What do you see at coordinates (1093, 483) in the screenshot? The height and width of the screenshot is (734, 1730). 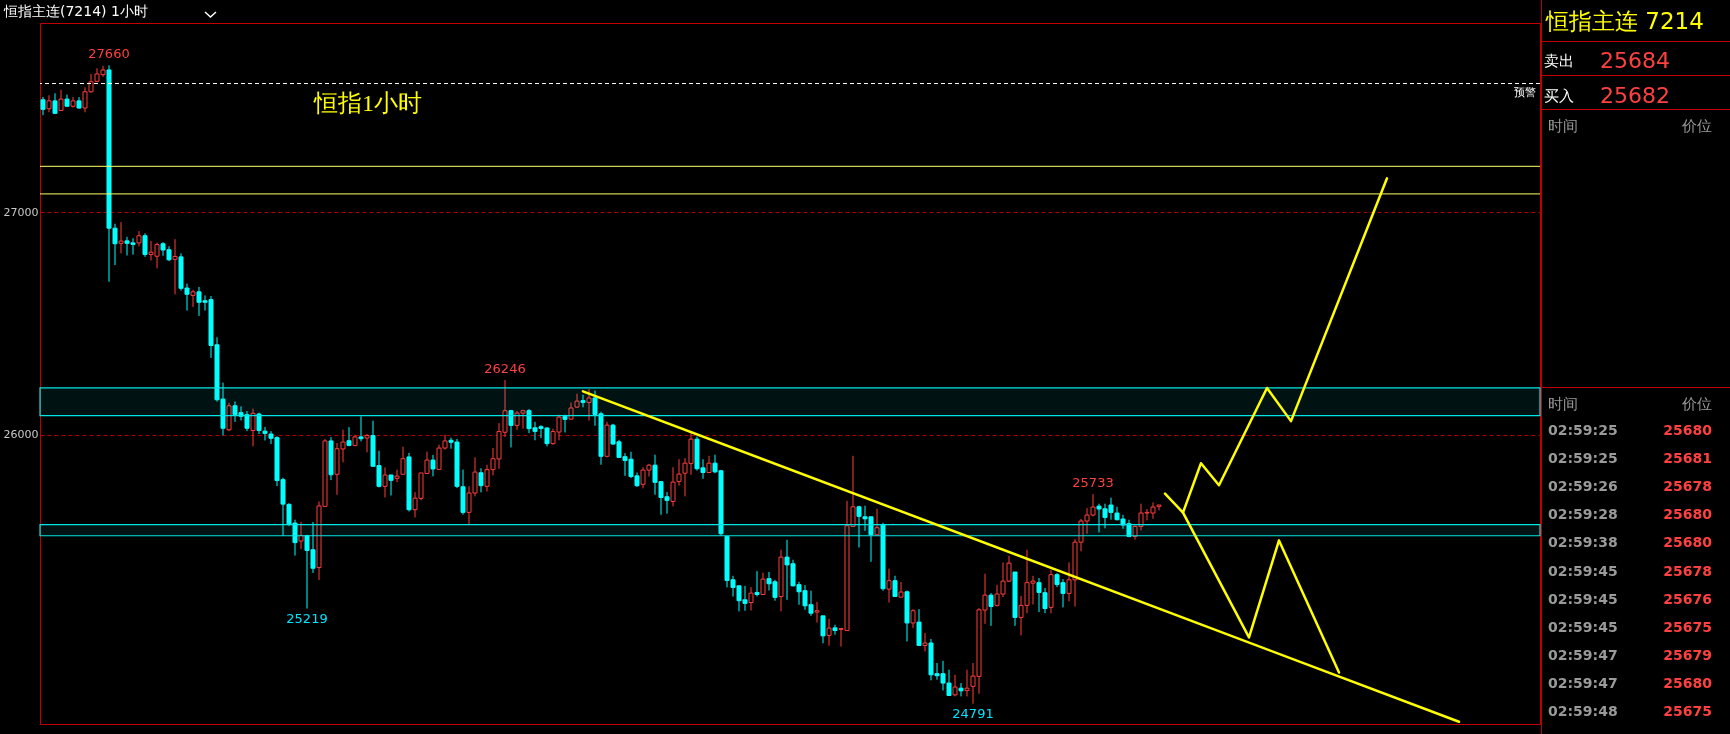 I see `annotation: 25733` at bounding box center [1093, 483].